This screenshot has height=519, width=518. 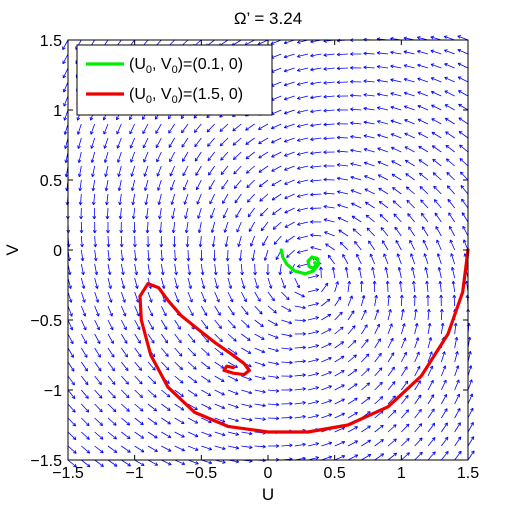 What do you see at coordinates (46, 321) in the screenshot?
I see `y-tick-label: −0.5` at bounding box center [46, 321].